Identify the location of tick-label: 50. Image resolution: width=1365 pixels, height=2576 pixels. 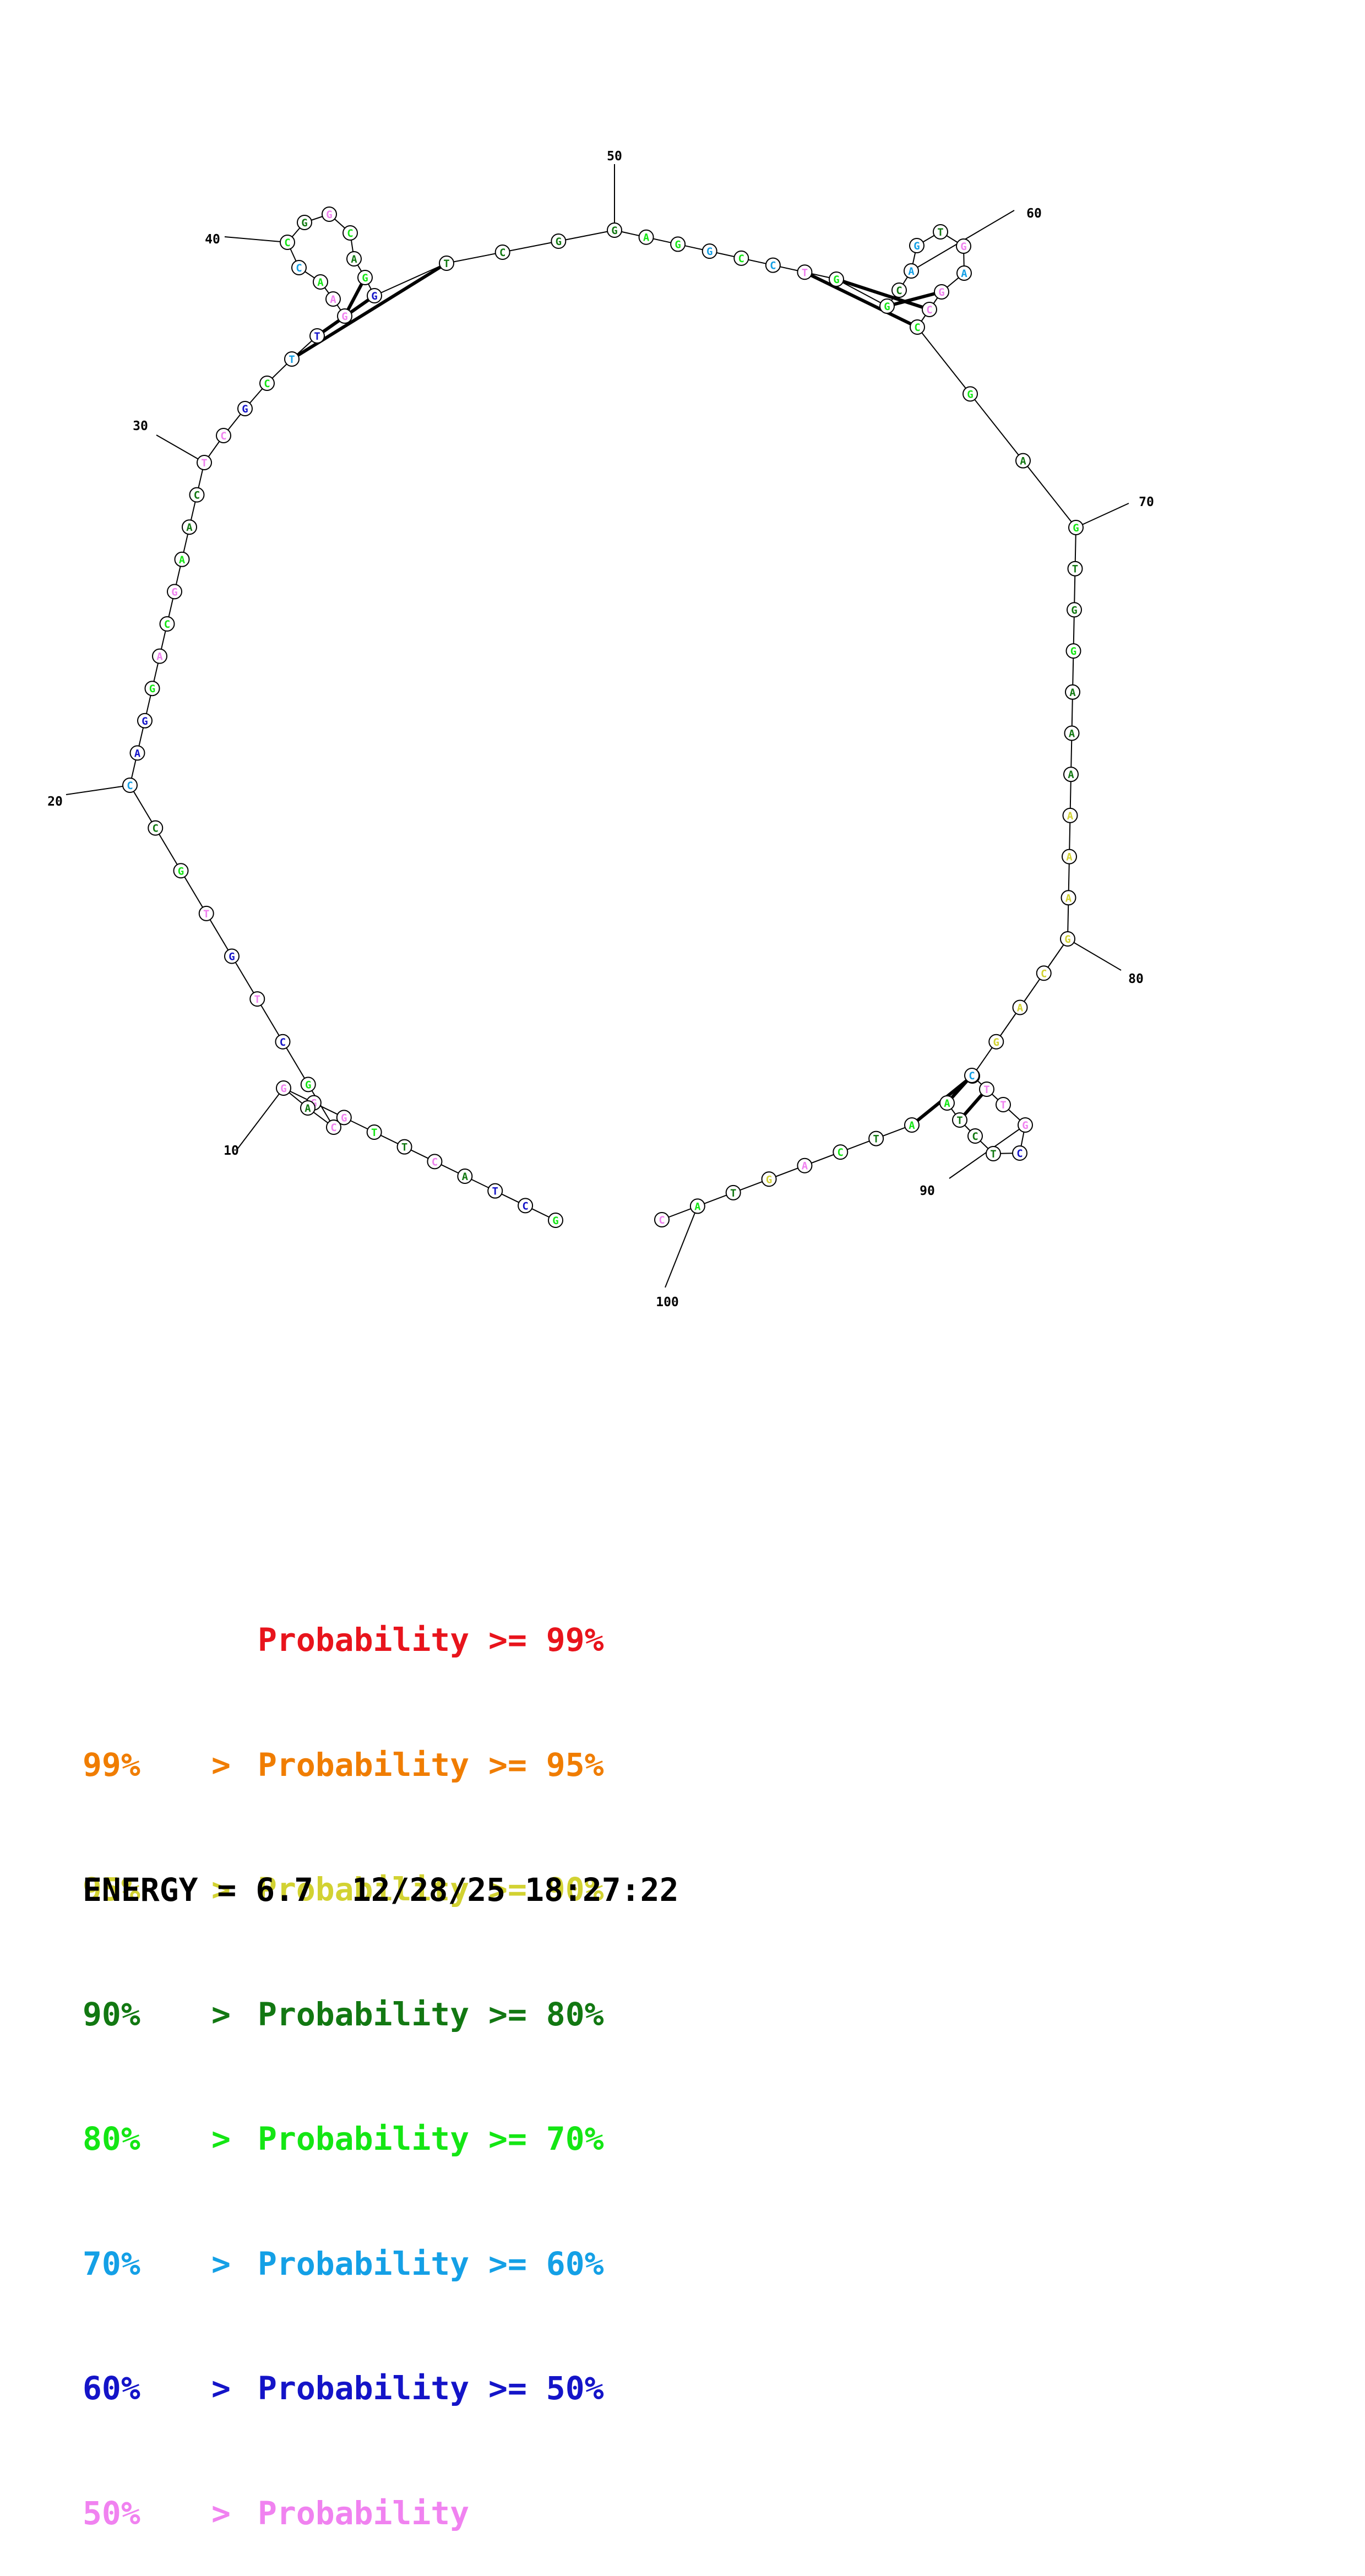
(614, 156).